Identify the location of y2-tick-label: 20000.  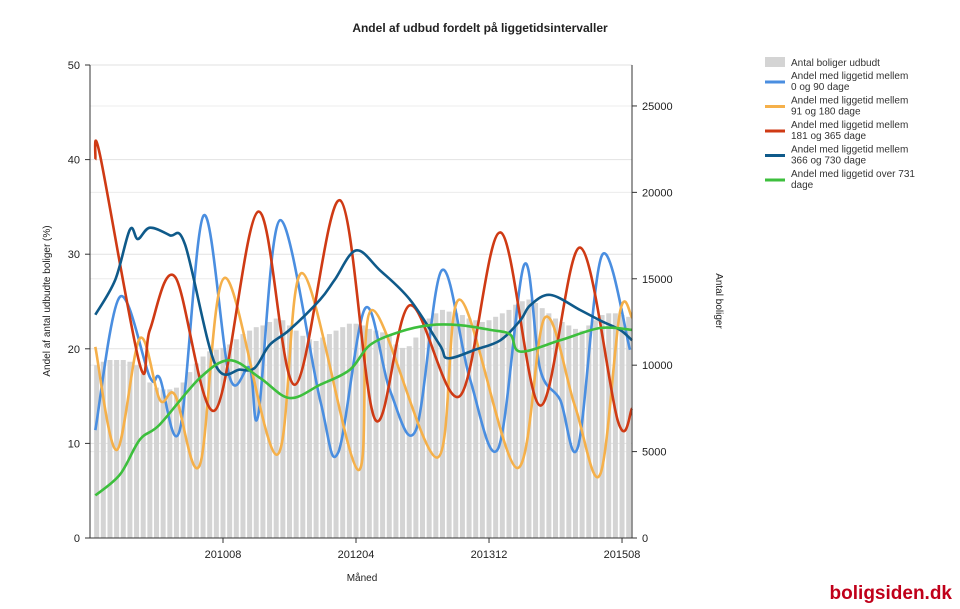
(657, 193).